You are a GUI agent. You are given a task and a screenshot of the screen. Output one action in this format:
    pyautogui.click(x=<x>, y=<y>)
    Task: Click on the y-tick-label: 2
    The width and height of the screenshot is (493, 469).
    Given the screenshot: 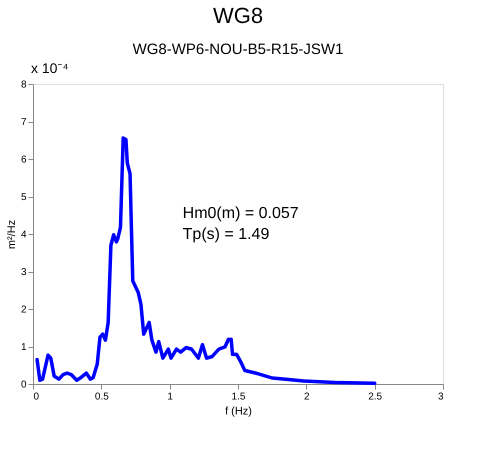 What is the action you would take?
    pyautogui.click(x=23, y=310)
    